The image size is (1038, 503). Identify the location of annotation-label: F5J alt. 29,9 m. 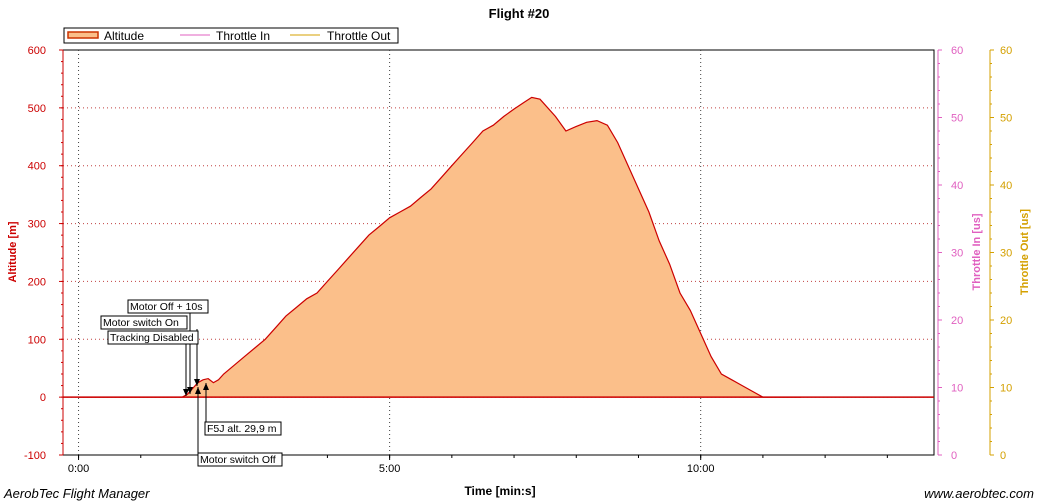
(242, 429).